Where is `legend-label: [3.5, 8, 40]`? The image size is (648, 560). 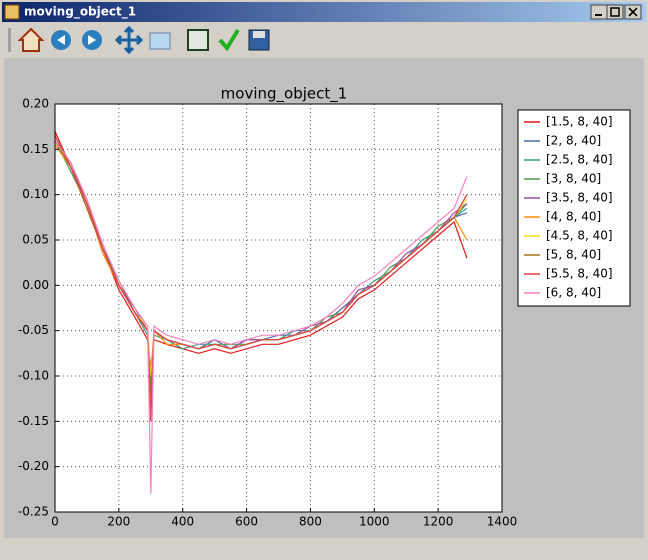
legend-label: [3.5, 8, 40] is located at coordinates (579, 198).